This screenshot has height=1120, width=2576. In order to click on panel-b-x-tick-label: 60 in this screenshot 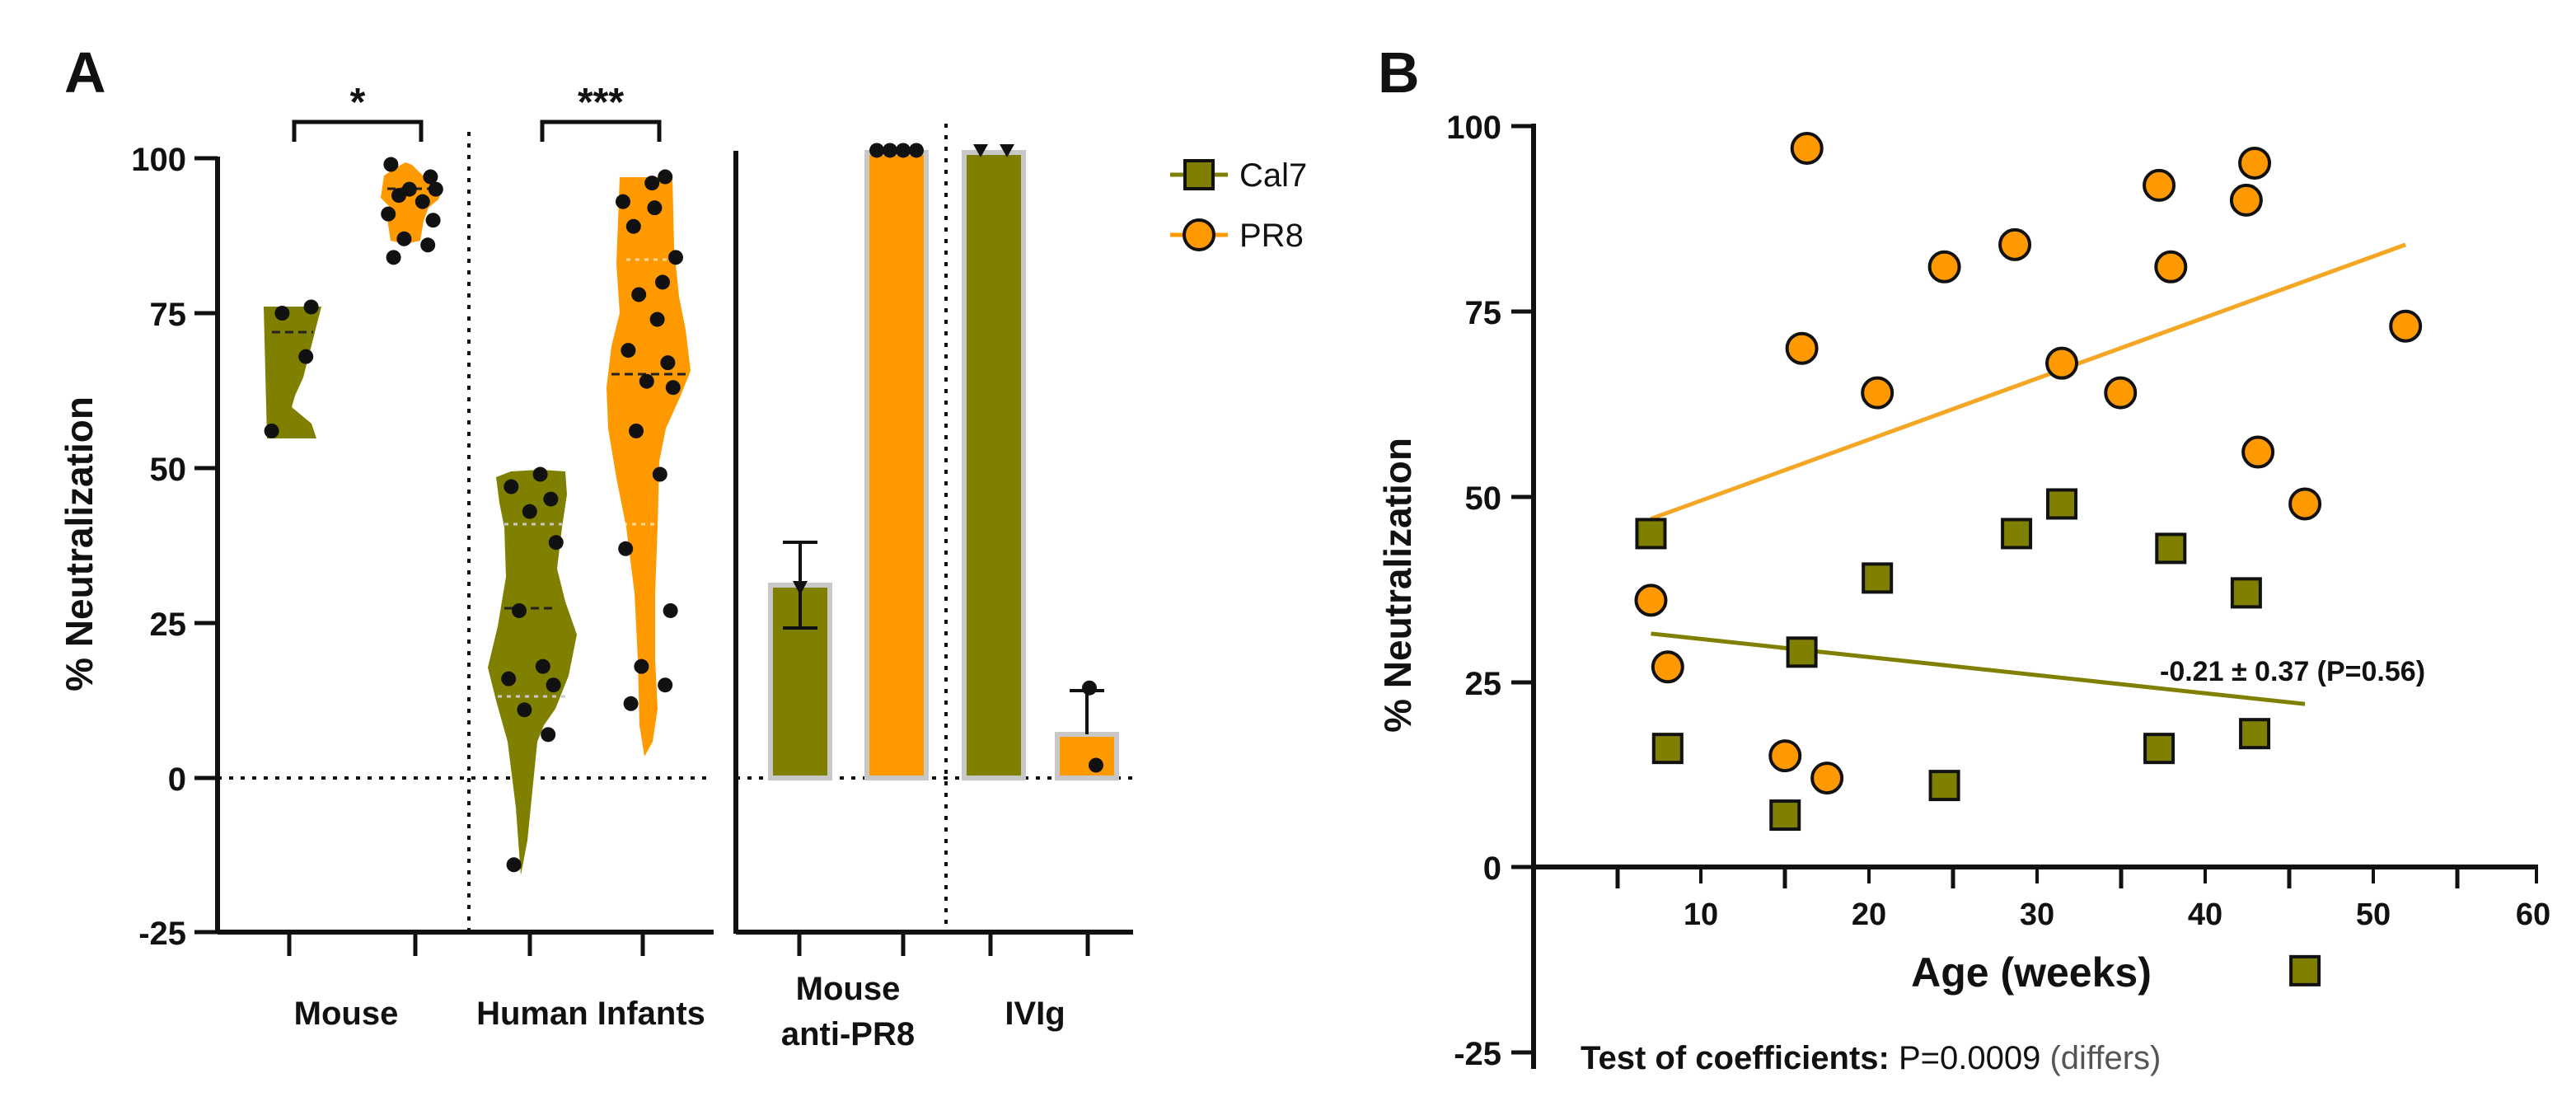, I will do `click(2533, 915)`.